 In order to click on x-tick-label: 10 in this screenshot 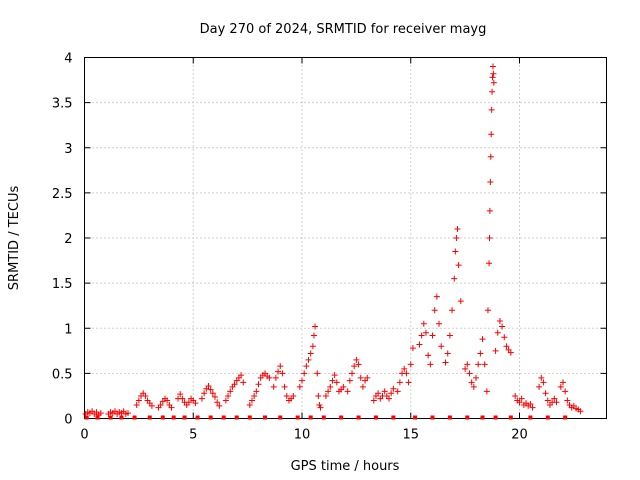, I will do `click(302, 435)`.